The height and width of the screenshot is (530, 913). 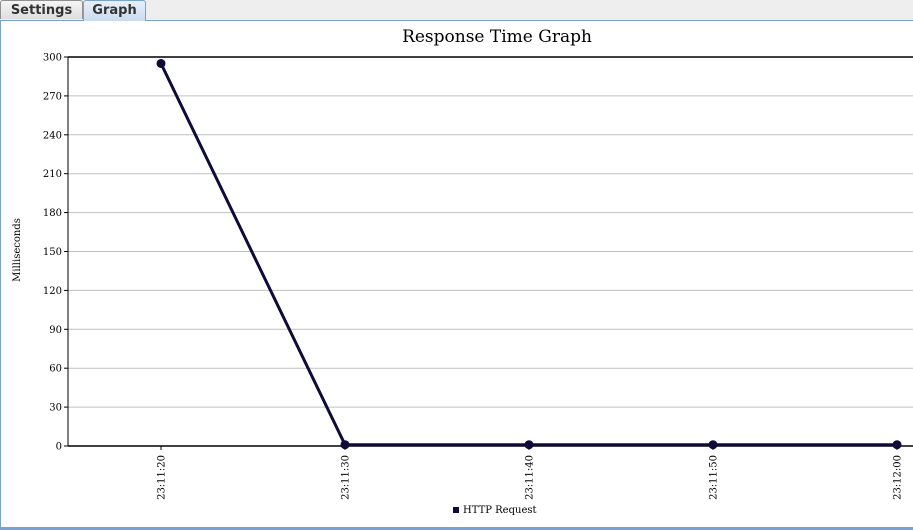 I want to click on x-tick-label: 23:11:40, so click(x=530, y=477).